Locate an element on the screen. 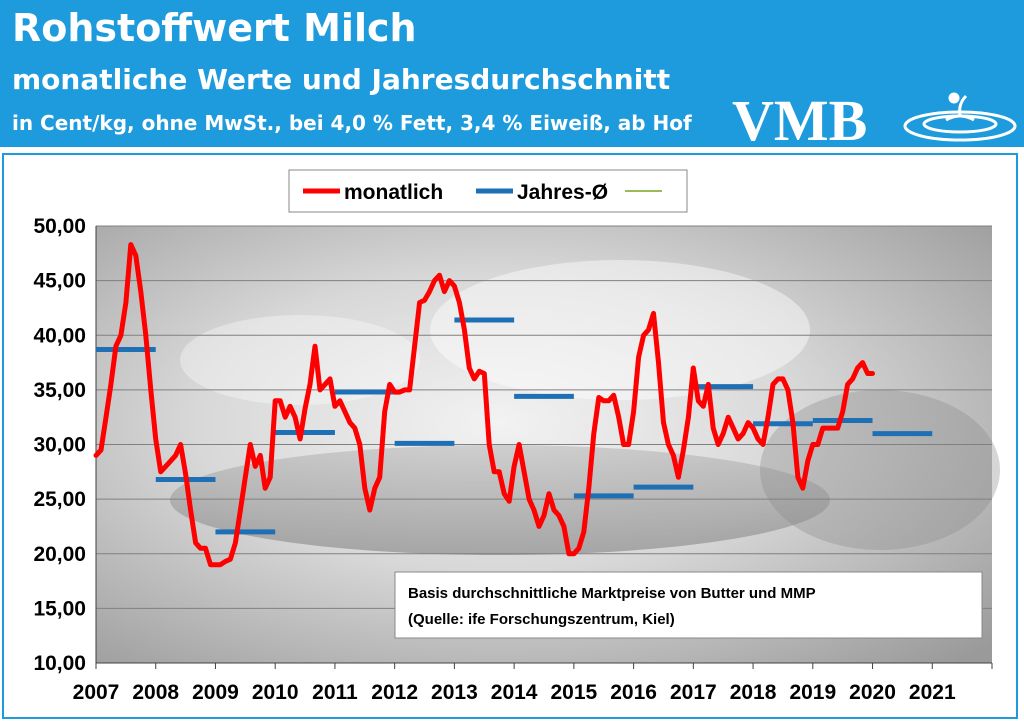 This screenshot has height=722, width=1024. legend-label-annual: Jahres-Ø is located at coordinates (562, 192).